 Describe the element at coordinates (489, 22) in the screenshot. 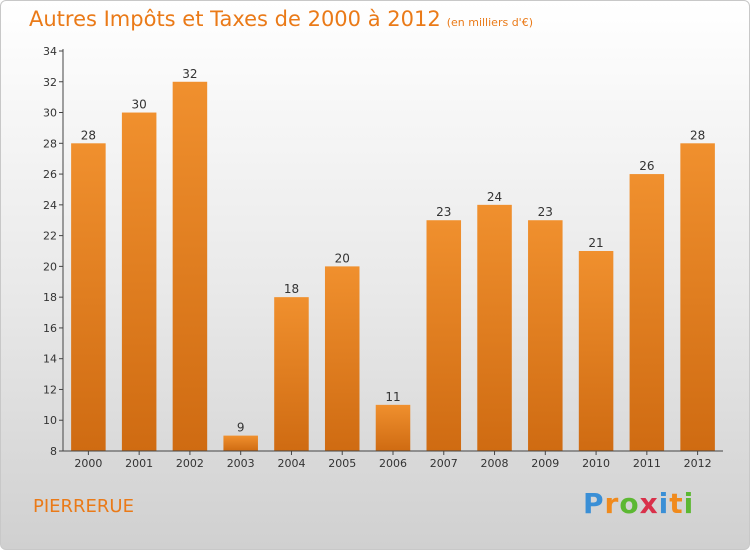

I see `title-unit: (en milliers d'€)` at that location.